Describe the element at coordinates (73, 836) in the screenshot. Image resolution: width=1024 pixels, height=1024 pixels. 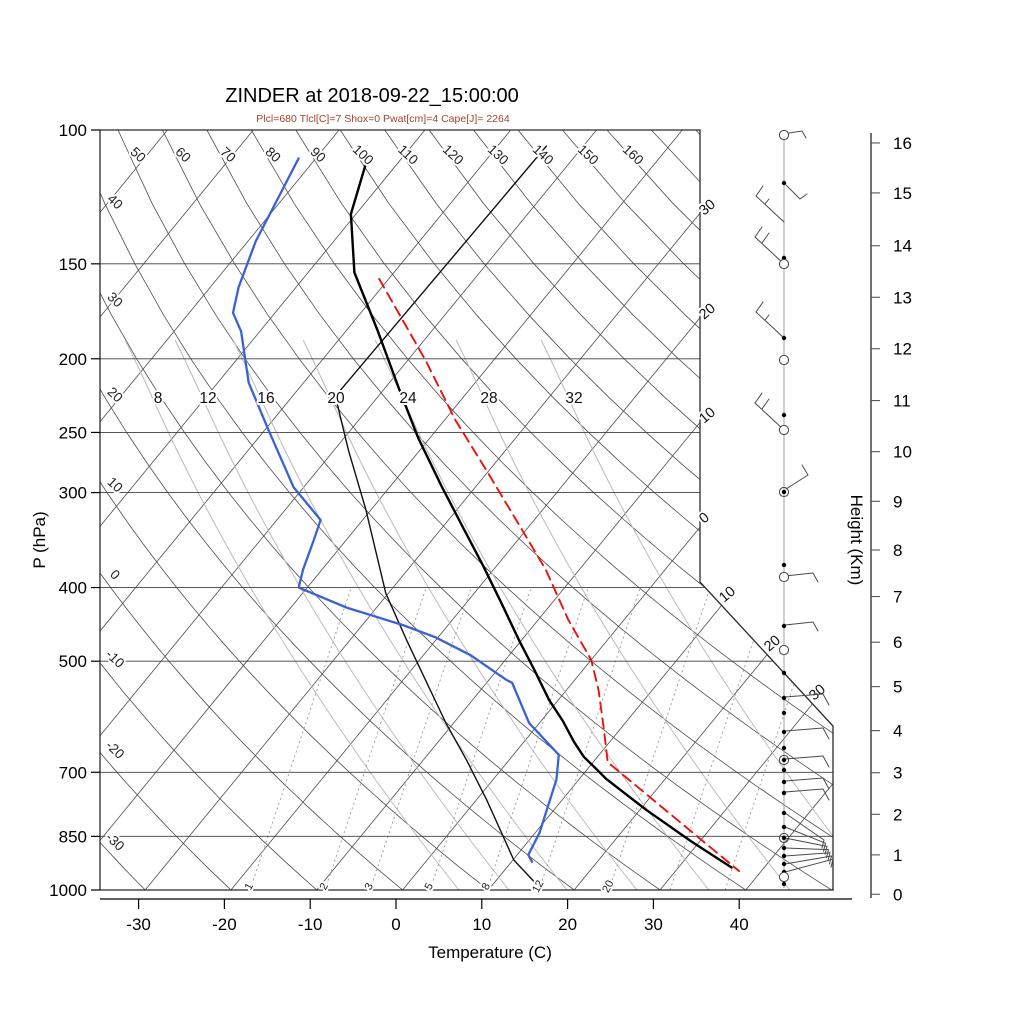
I see `pressure-tick-label: 850` at that location.